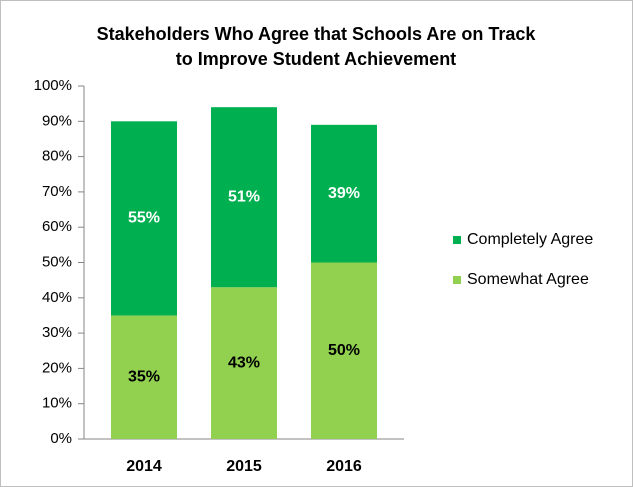 The image size is (633, 487). Describe the element at coordinates (344, 466) in the screenshot. I see `x-tick-label: 2016` at that location.